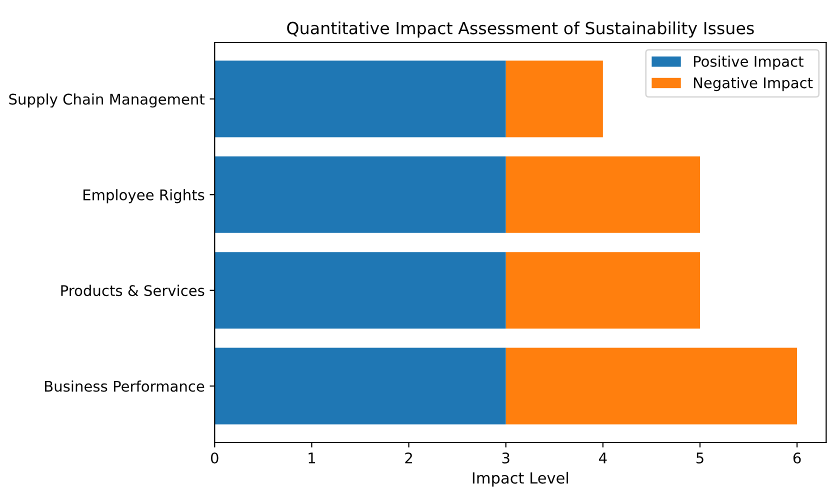 This screenshot has width=832, height=500. What do you see at coordinates (520, 30) in the screenshot?
I see `chart-title: Quantitative Impact Assessment of Sustainability Issues` at bounding box center [520, 30].